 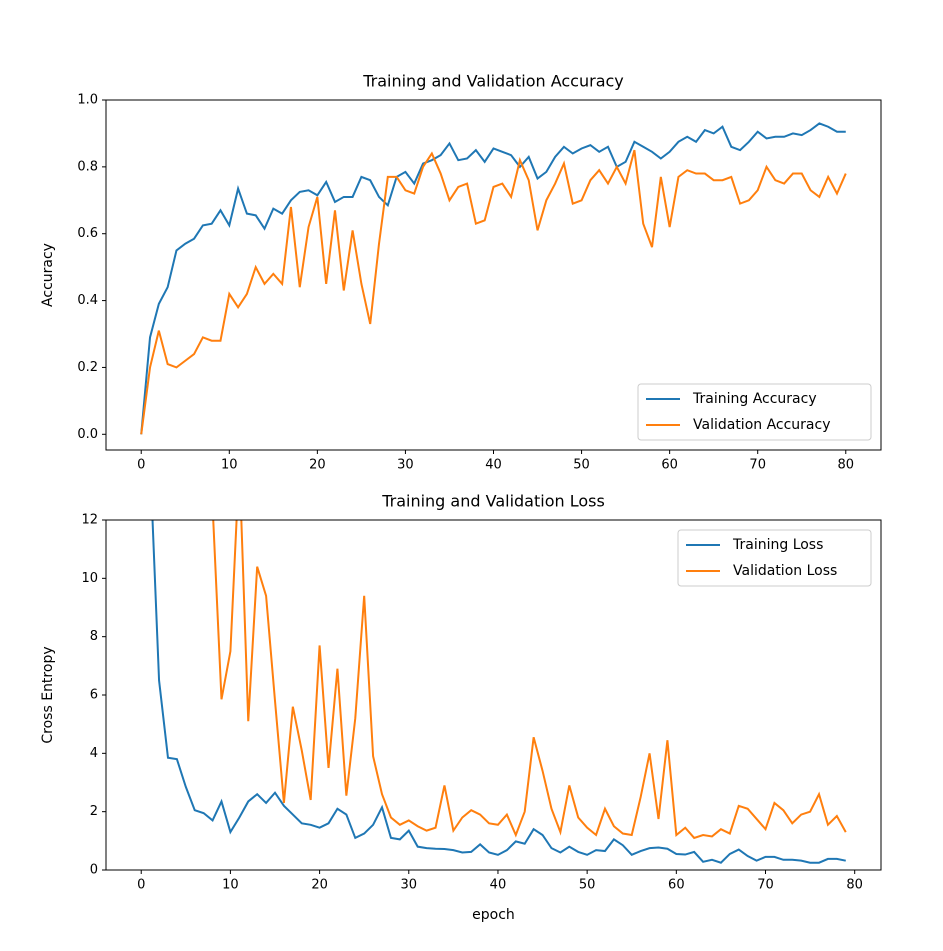 What do you see at coordinates (87, 166) in the screenshot?
I see `y-tick-label: 0.8` at bounding box center [87, 166].